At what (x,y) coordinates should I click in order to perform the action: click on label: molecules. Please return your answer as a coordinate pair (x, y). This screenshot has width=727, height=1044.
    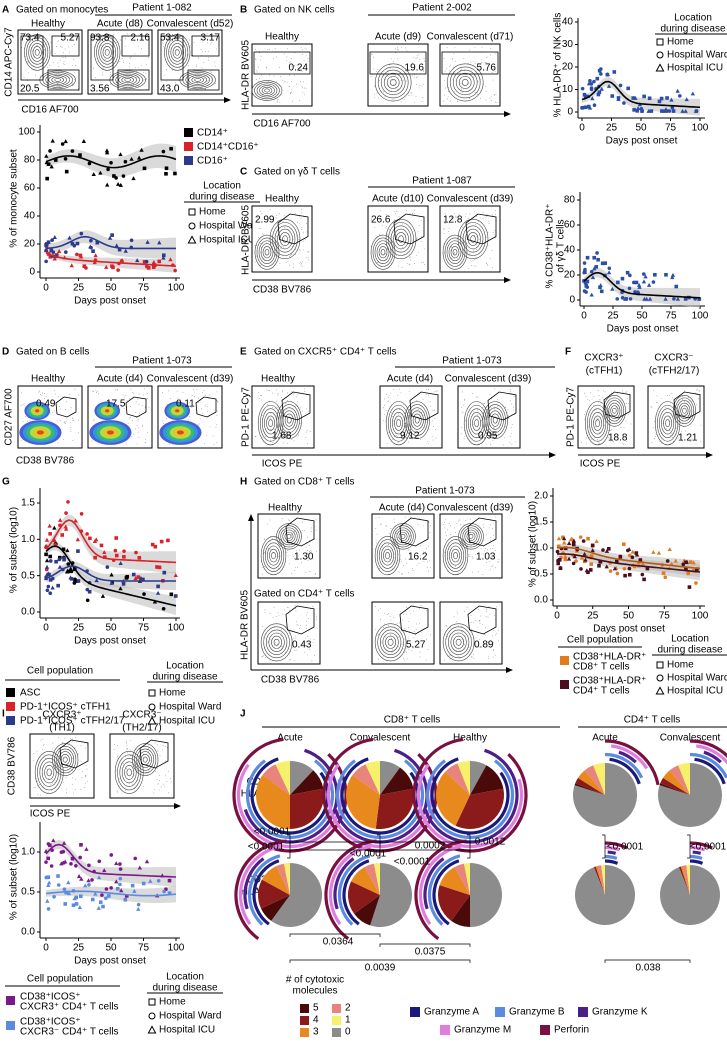
    Looking at the image, I should click on (314, 991).